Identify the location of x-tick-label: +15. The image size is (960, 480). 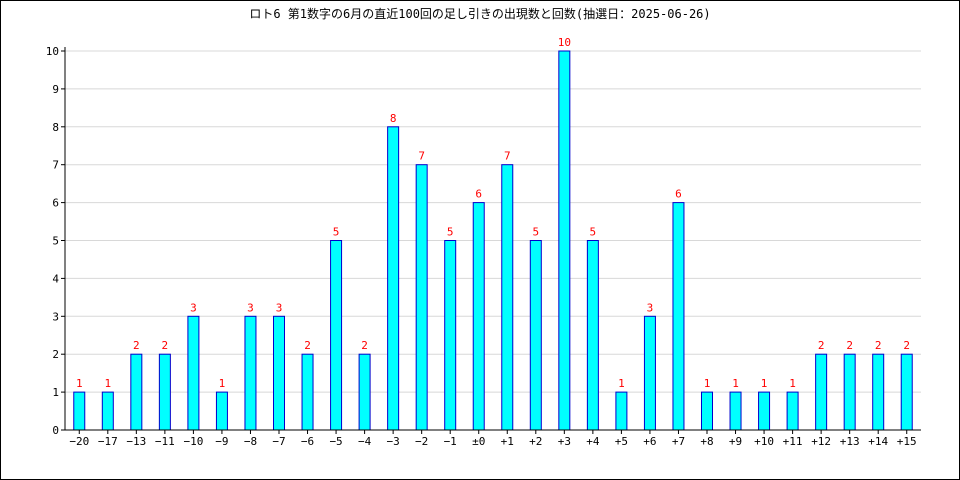
(907, 441).